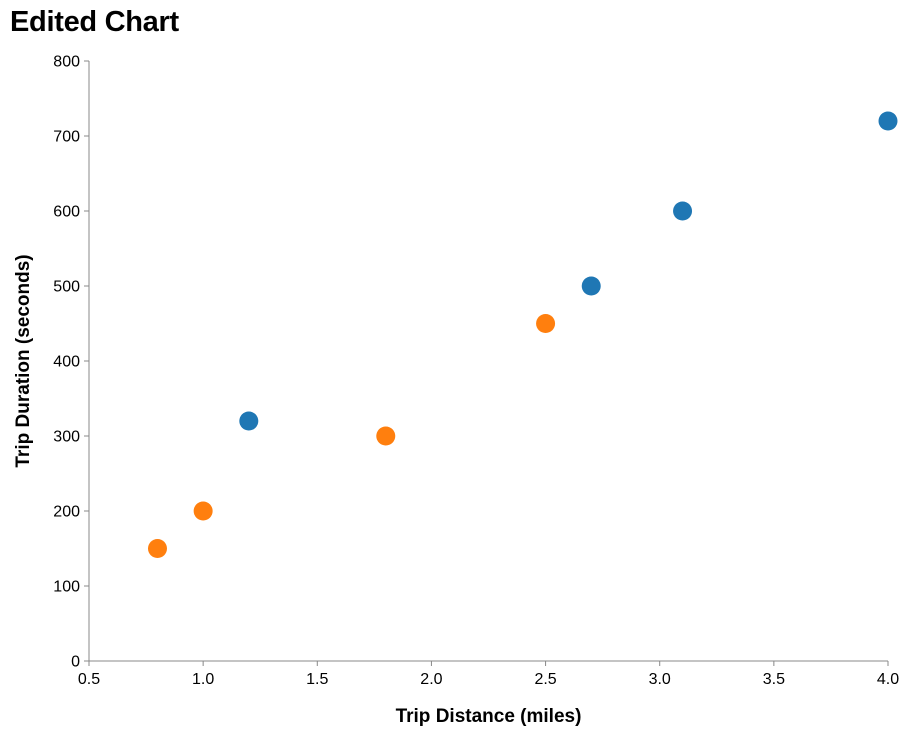 This screenshot has width=912, height=734. I want to click on x-tick-label: 2.5, so click(545, 679).